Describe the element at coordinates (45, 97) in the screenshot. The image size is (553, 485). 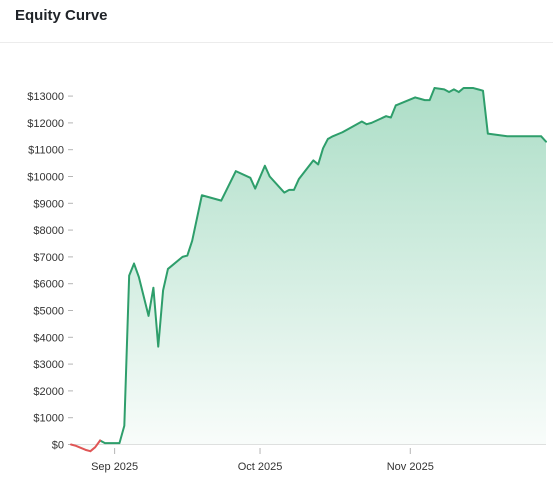
I see `y-tick-label: $13000` at that location.